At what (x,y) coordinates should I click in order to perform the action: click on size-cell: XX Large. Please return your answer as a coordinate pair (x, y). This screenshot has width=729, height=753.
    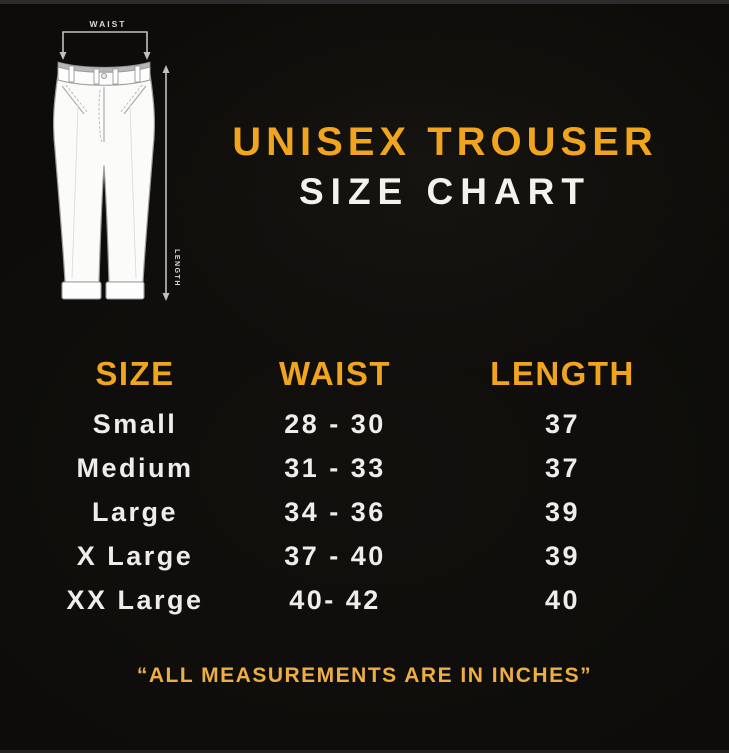
    Looking at the image, I should click on (135, 600).